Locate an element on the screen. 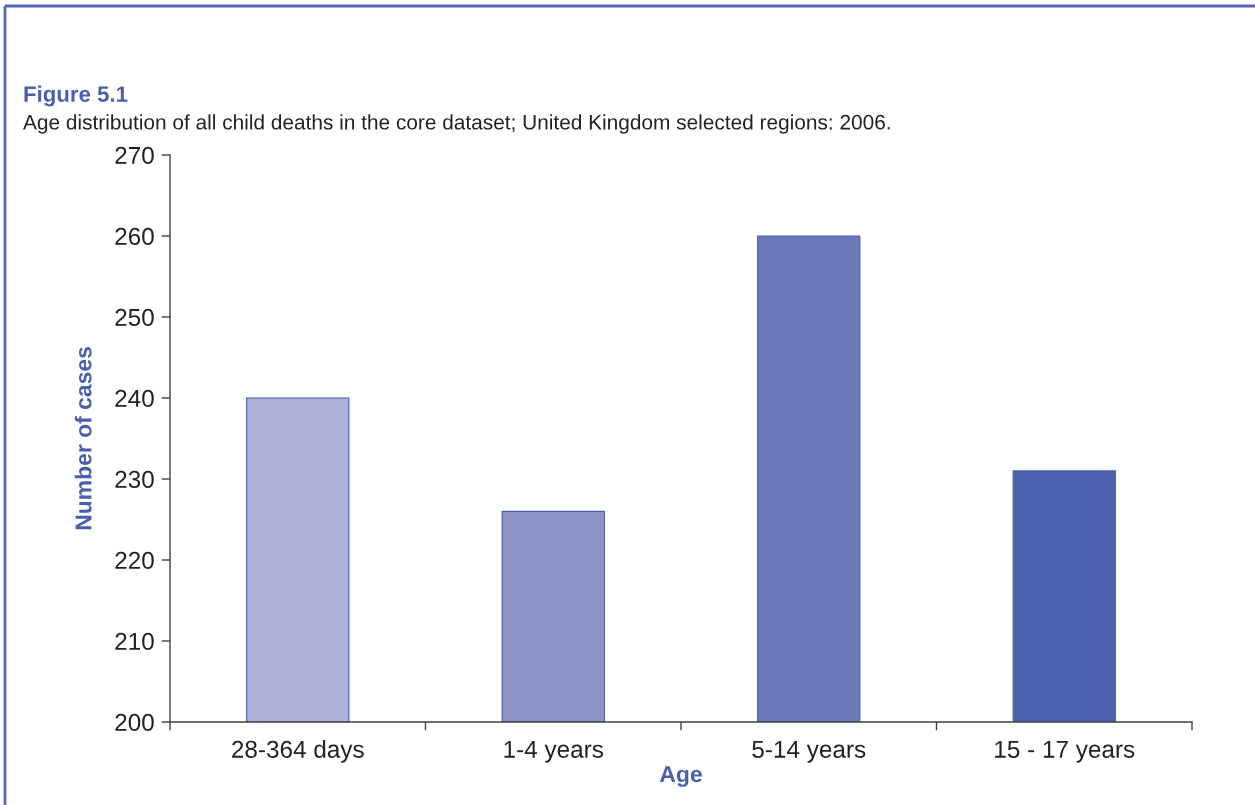 This screenshot has width=1255, height=805. y-tick-label: 210 is located at coordinates (134, 641).